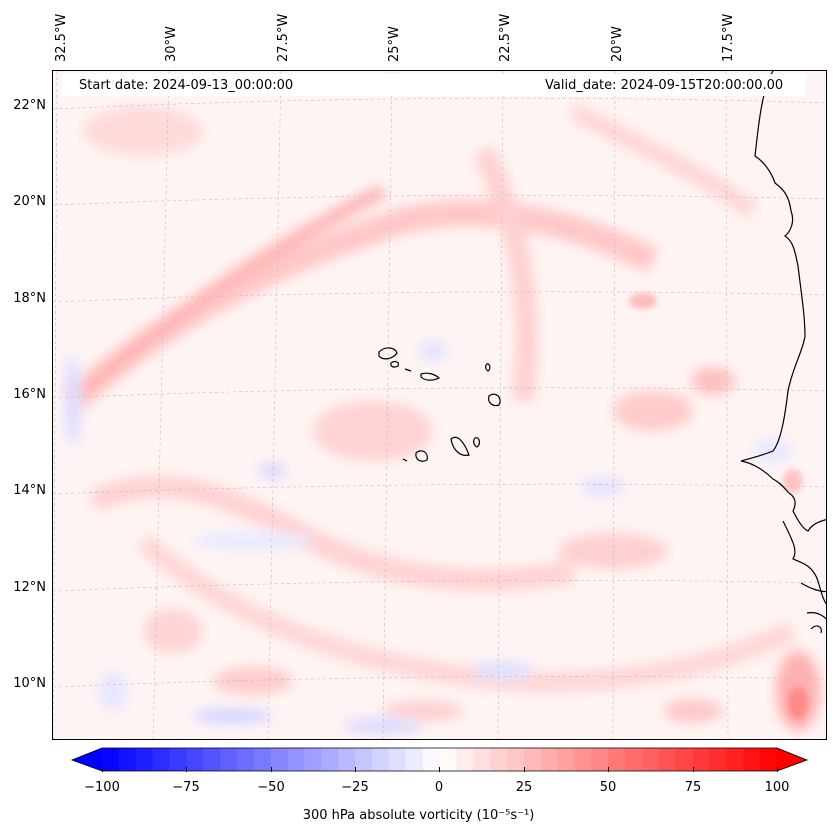  I want to click on colorbar-tick-label: −50, so click(271, 787).